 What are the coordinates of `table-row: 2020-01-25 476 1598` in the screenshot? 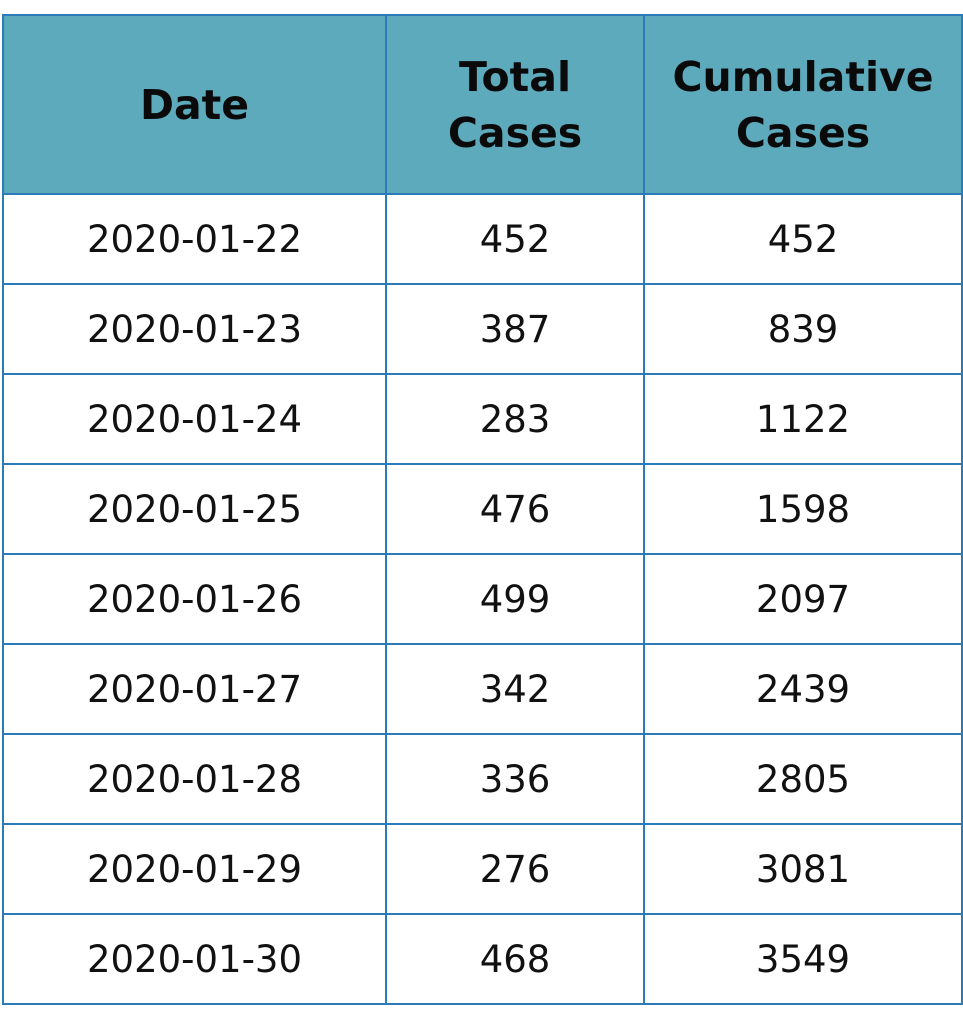 It's located at (482, 509).